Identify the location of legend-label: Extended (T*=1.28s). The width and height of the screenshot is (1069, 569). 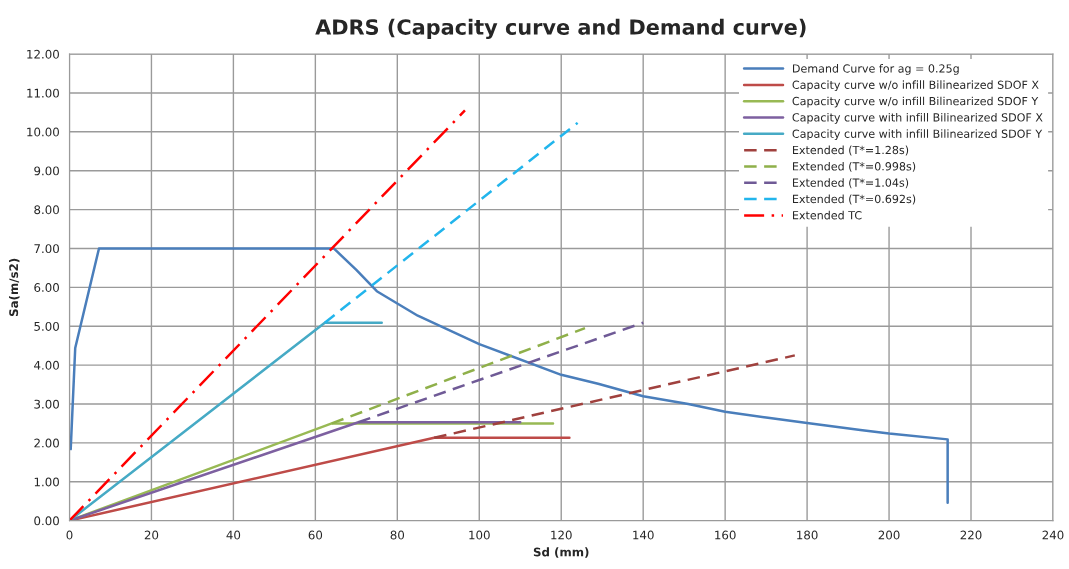
(851, 150).